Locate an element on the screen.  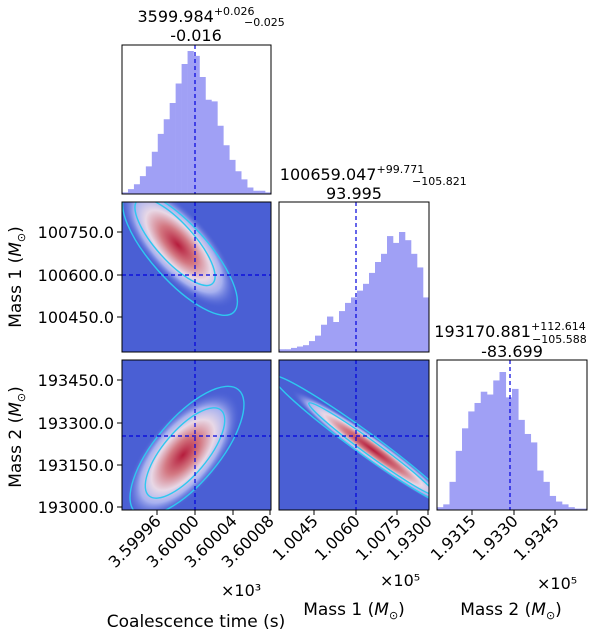
histogram-coalescence-time is located at coordinates (197, 123).